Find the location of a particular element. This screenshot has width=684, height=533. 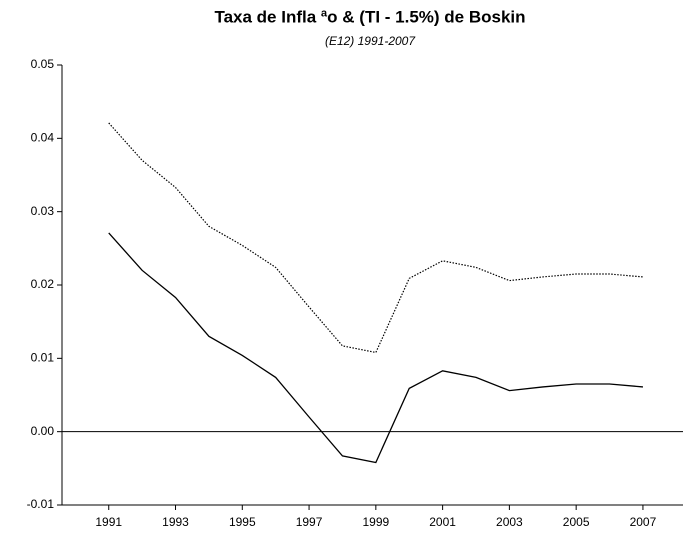

x-tick-label: 2005 is located at coordinates (576, 522).